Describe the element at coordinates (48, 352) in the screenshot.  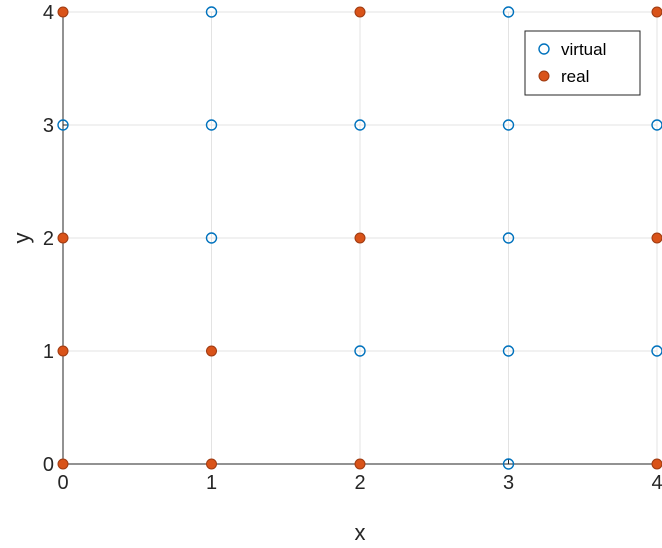
I see `y-tick-label: 1` at that location.